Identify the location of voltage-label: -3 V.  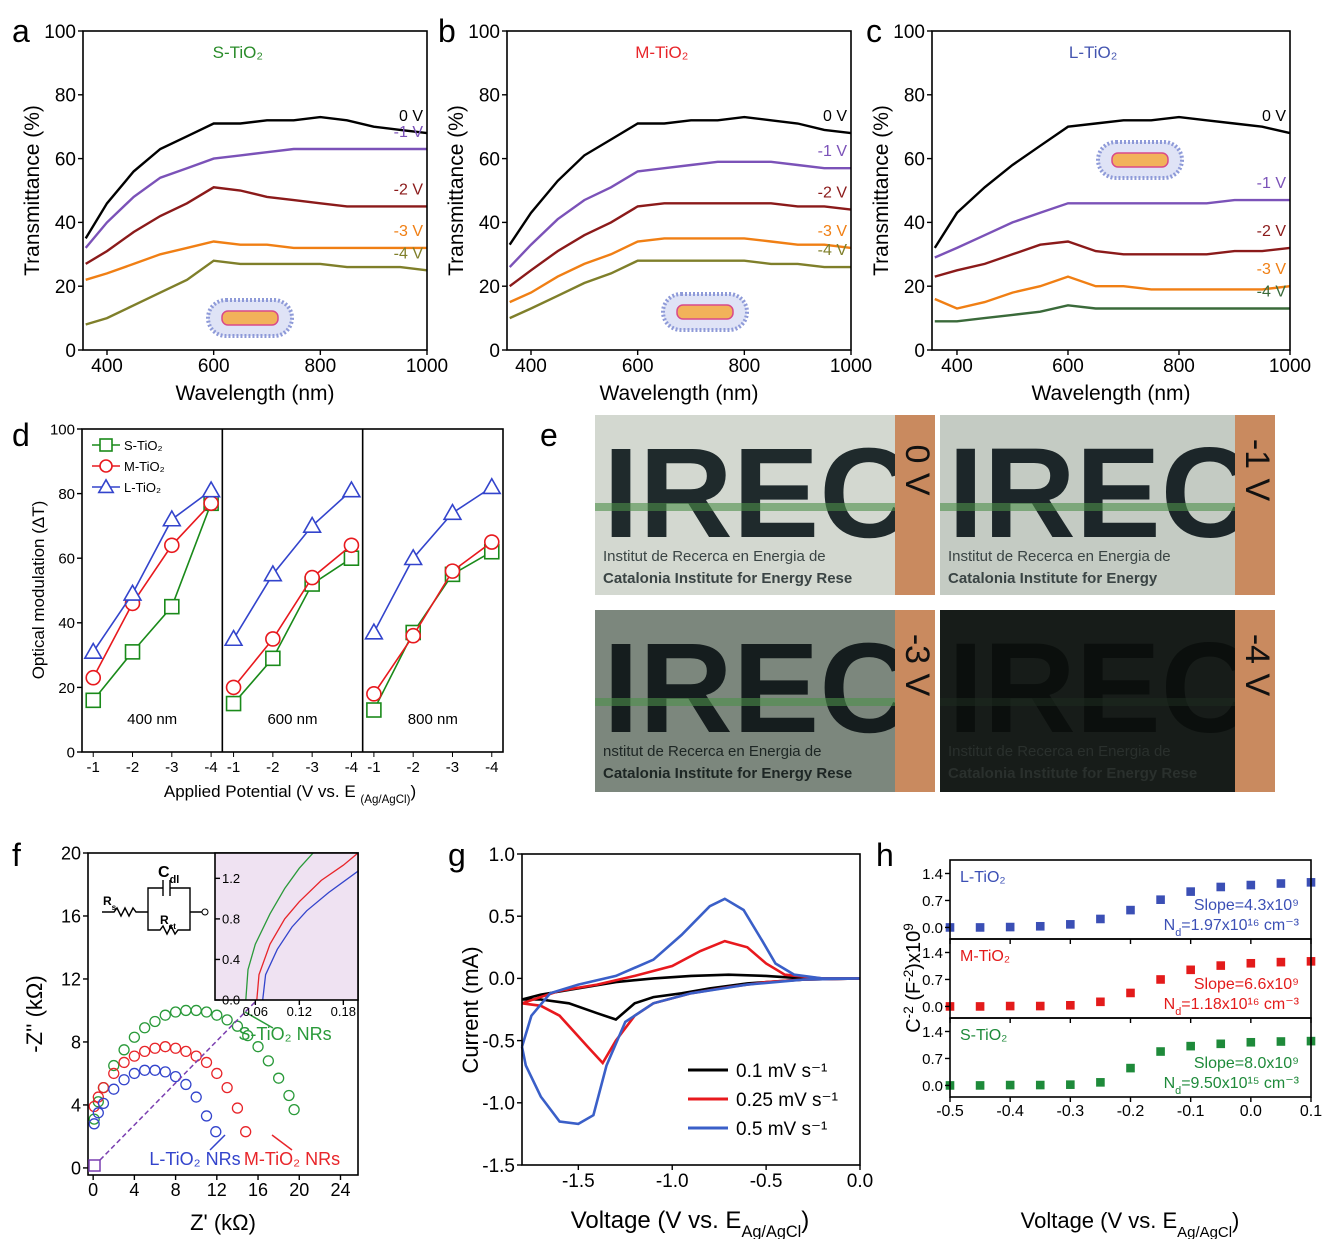
(409, 231).